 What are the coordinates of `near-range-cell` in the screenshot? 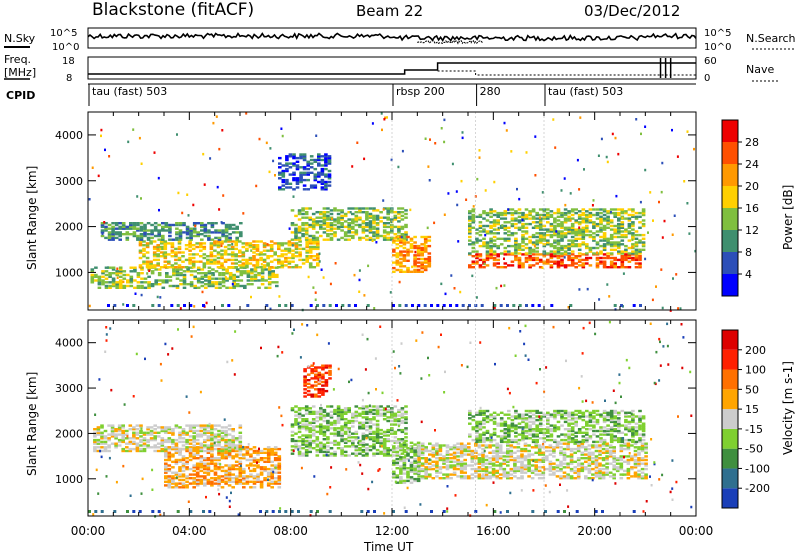 It's located at (172, 305).